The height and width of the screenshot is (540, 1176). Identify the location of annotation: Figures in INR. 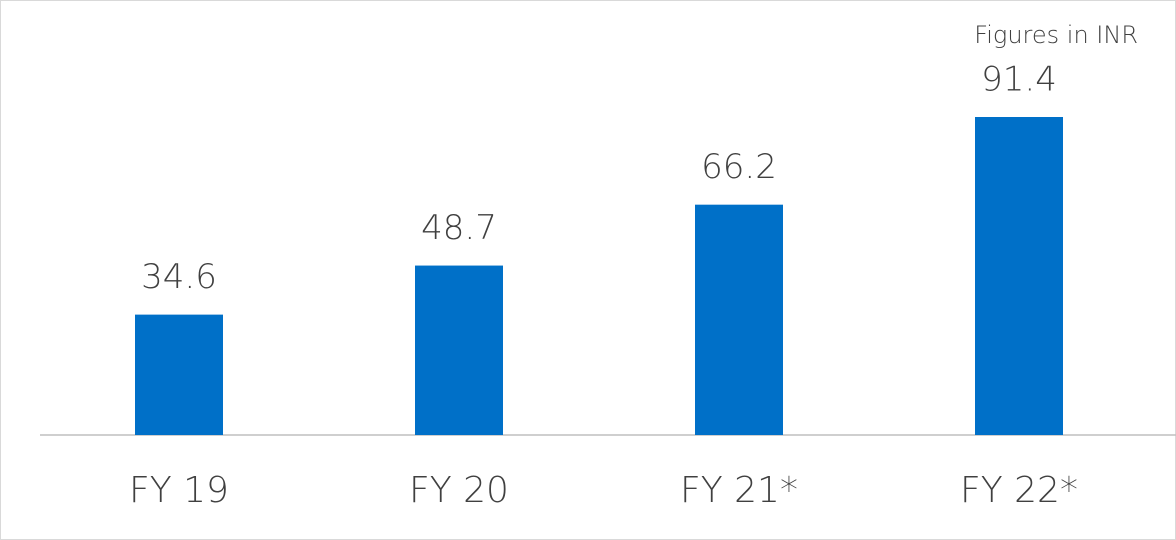
(1056, 35).